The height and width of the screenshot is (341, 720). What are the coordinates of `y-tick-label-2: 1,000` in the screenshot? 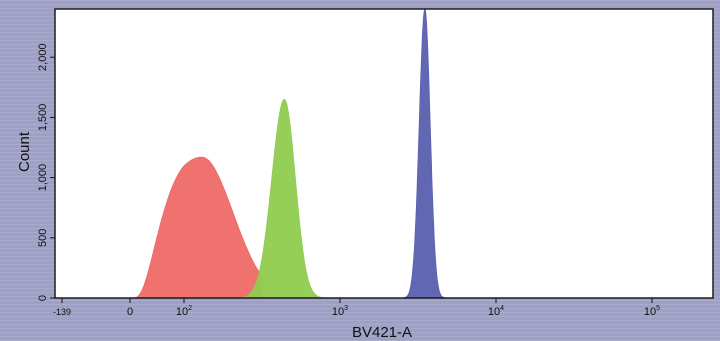 It's located at (43, 178).